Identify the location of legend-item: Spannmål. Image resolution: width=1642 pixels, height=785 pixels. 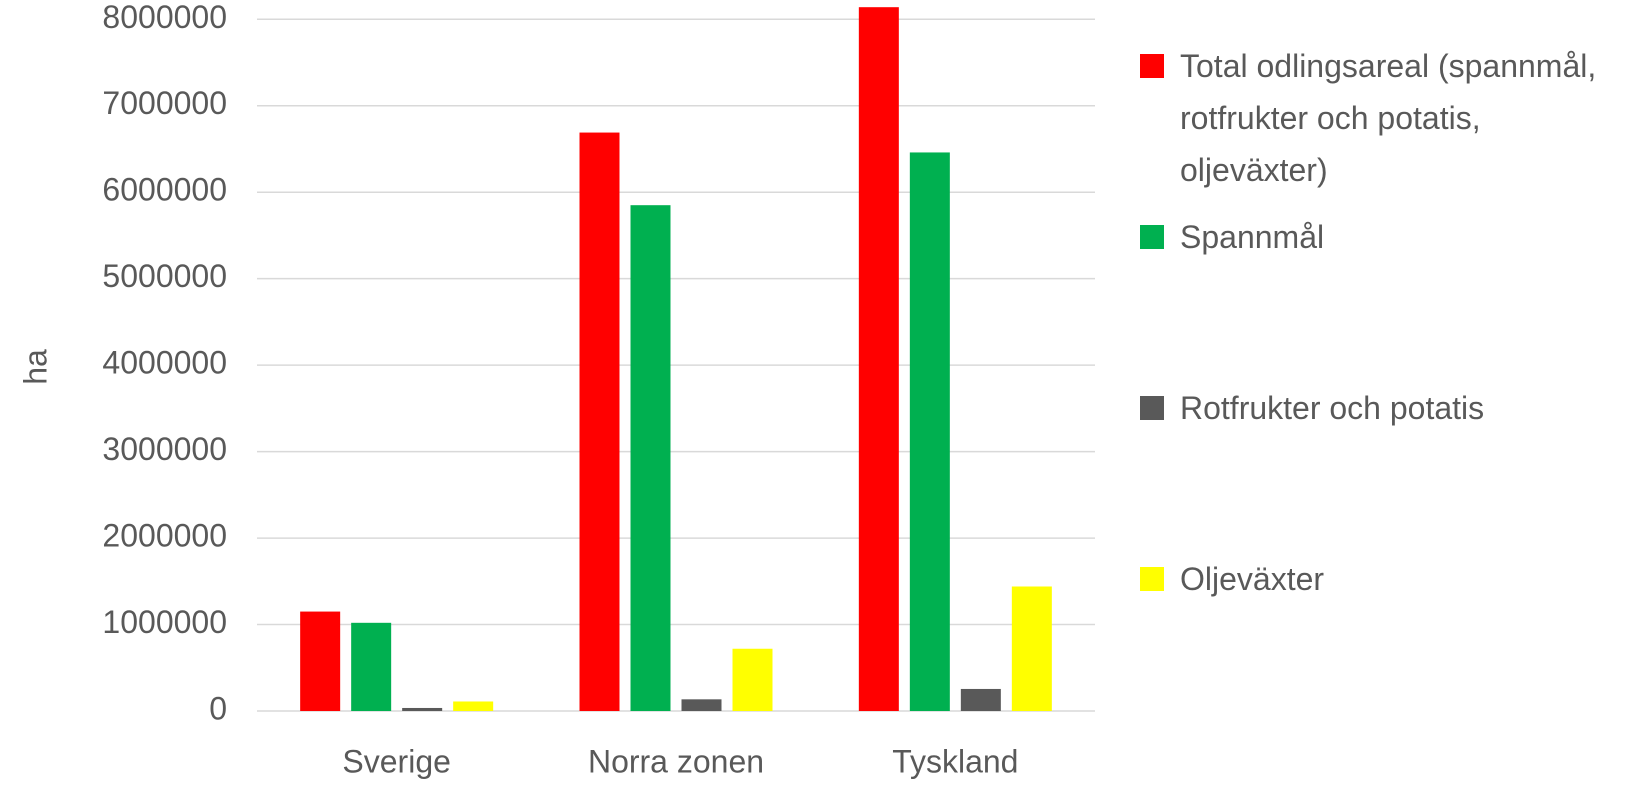
(1387, 237).